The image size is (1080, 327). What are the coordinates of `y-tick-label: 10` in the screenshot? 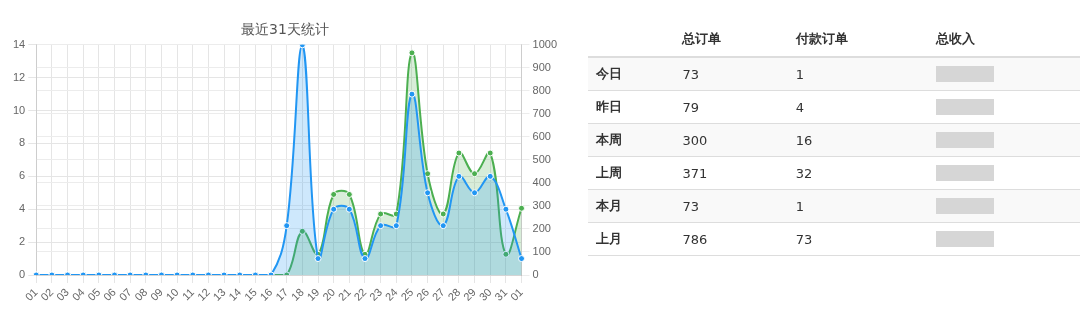 It's located at (19, 109).